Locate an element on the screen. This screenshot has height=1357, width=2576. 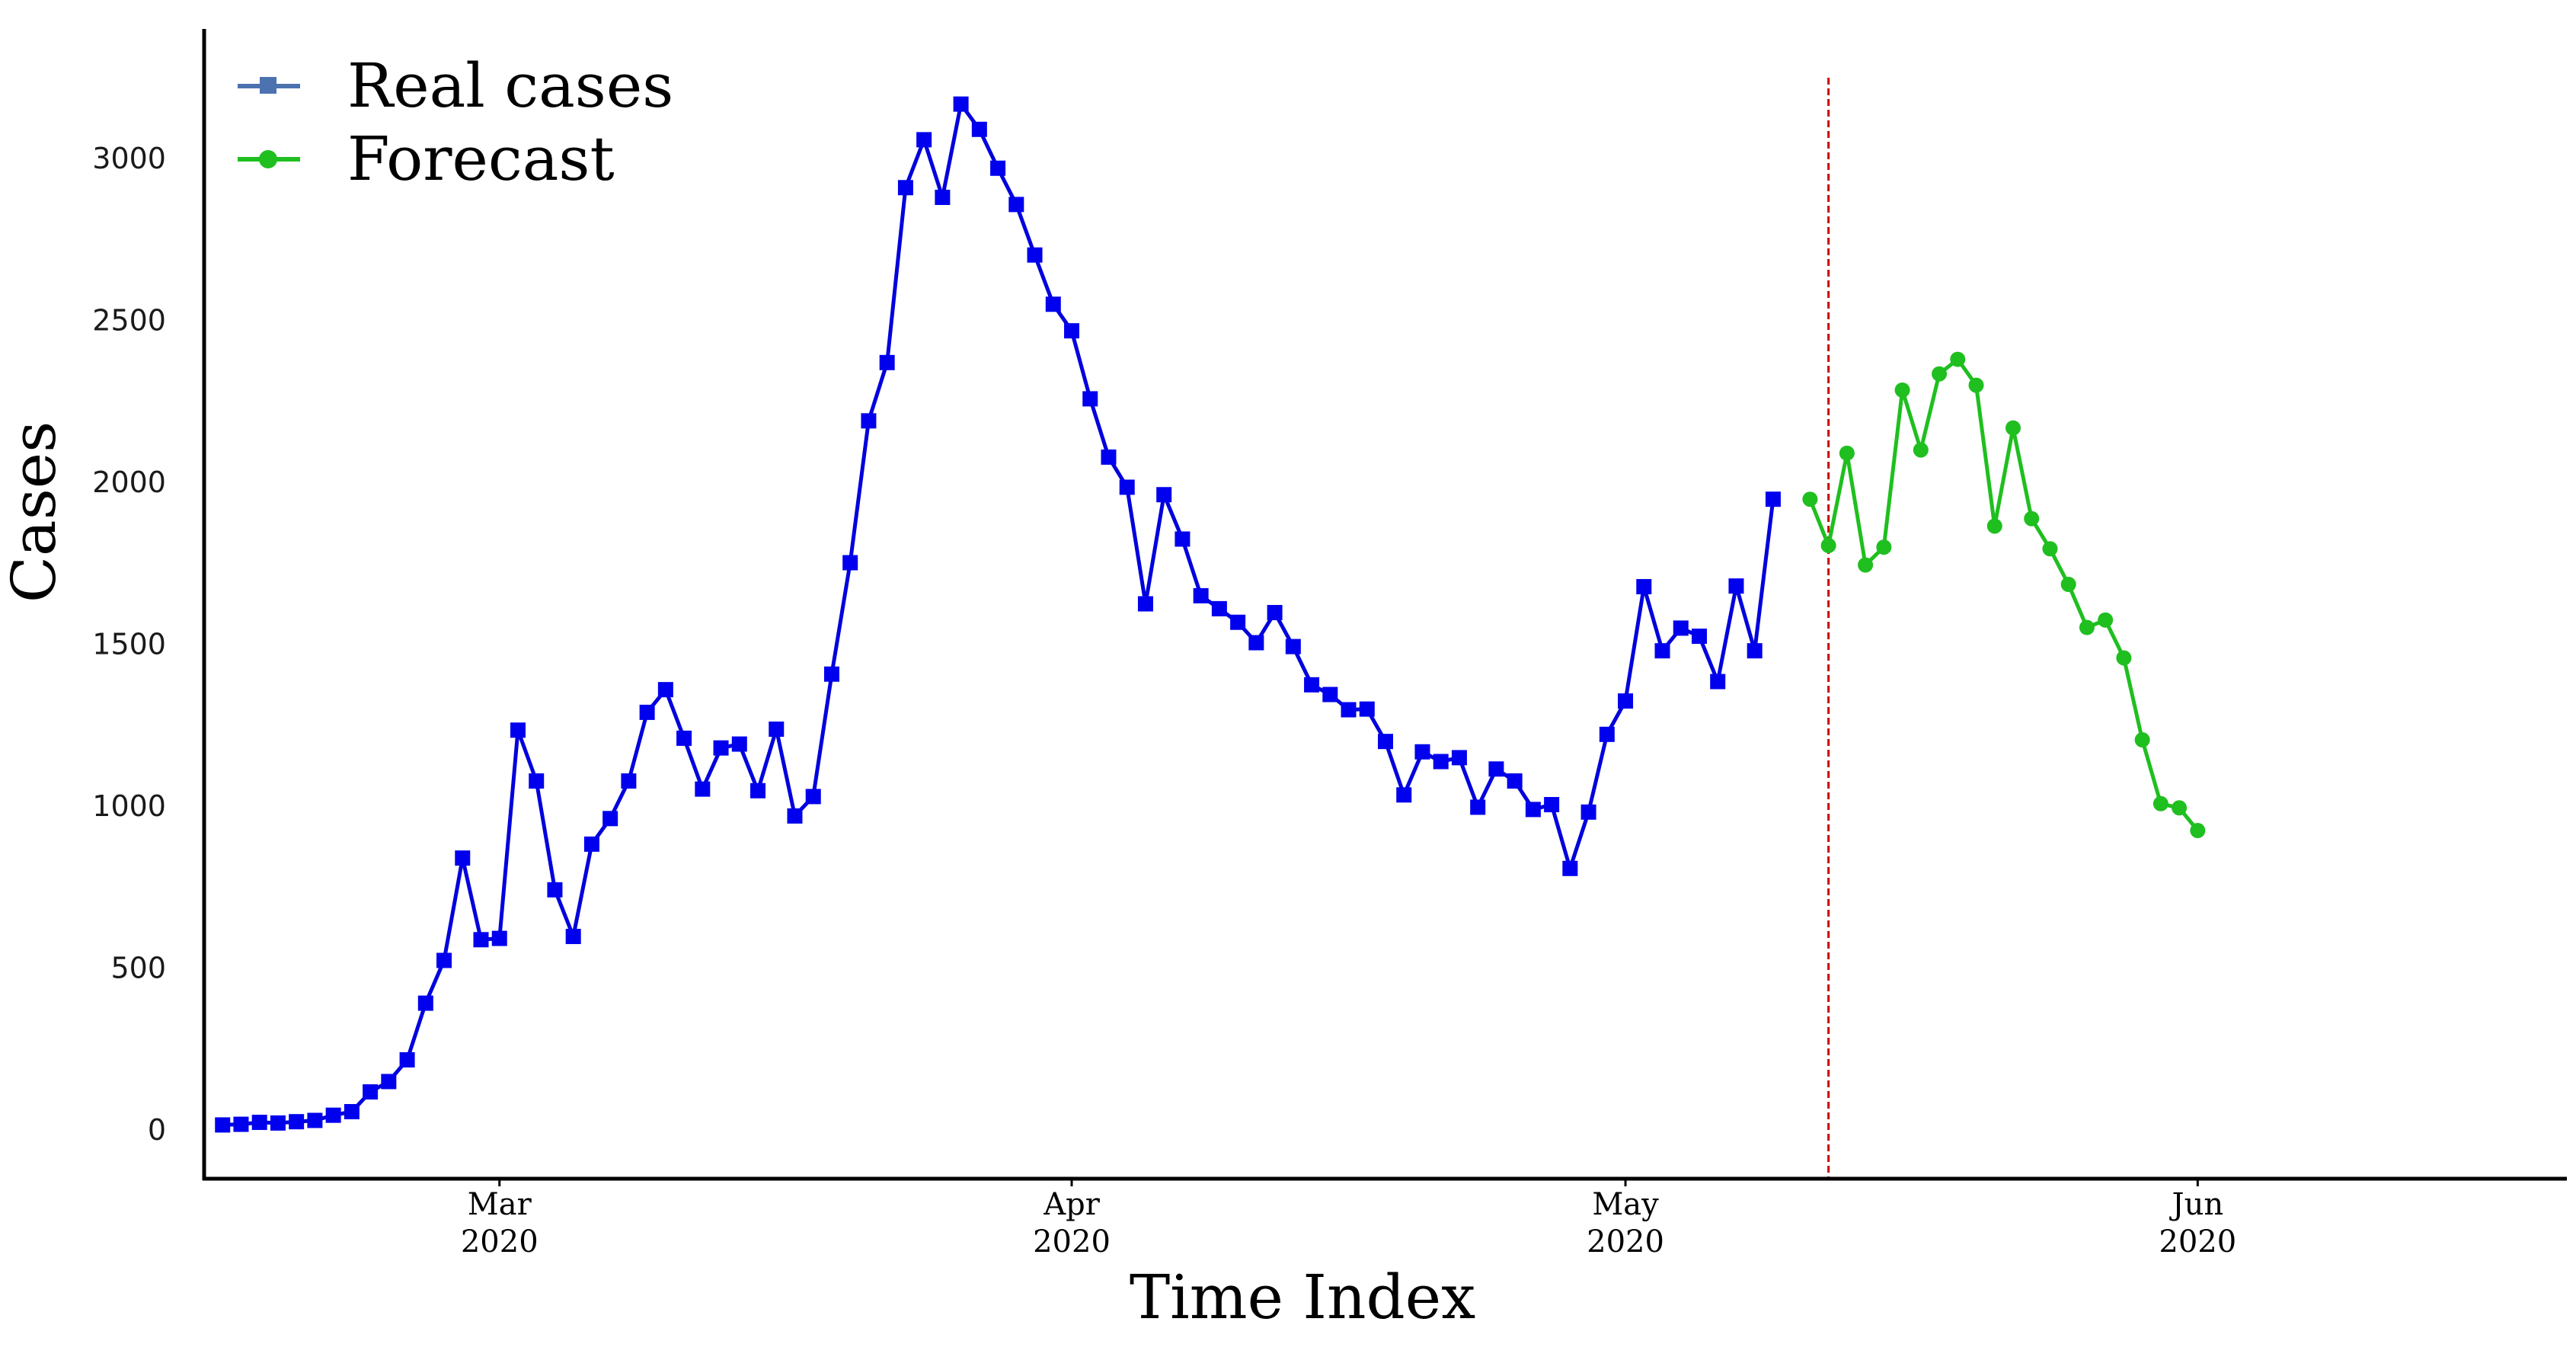
y-tick-label: 500 is located at coordinates (138, 968).